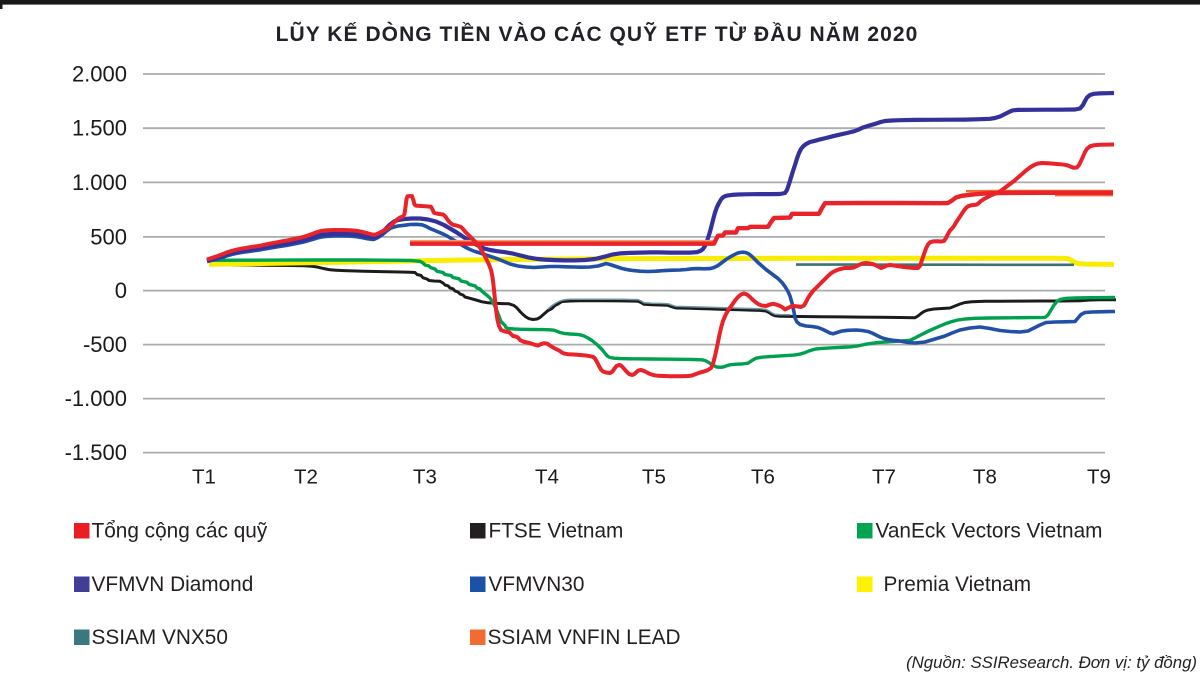  I want to click on svg-text: T3, so click(425, 477).